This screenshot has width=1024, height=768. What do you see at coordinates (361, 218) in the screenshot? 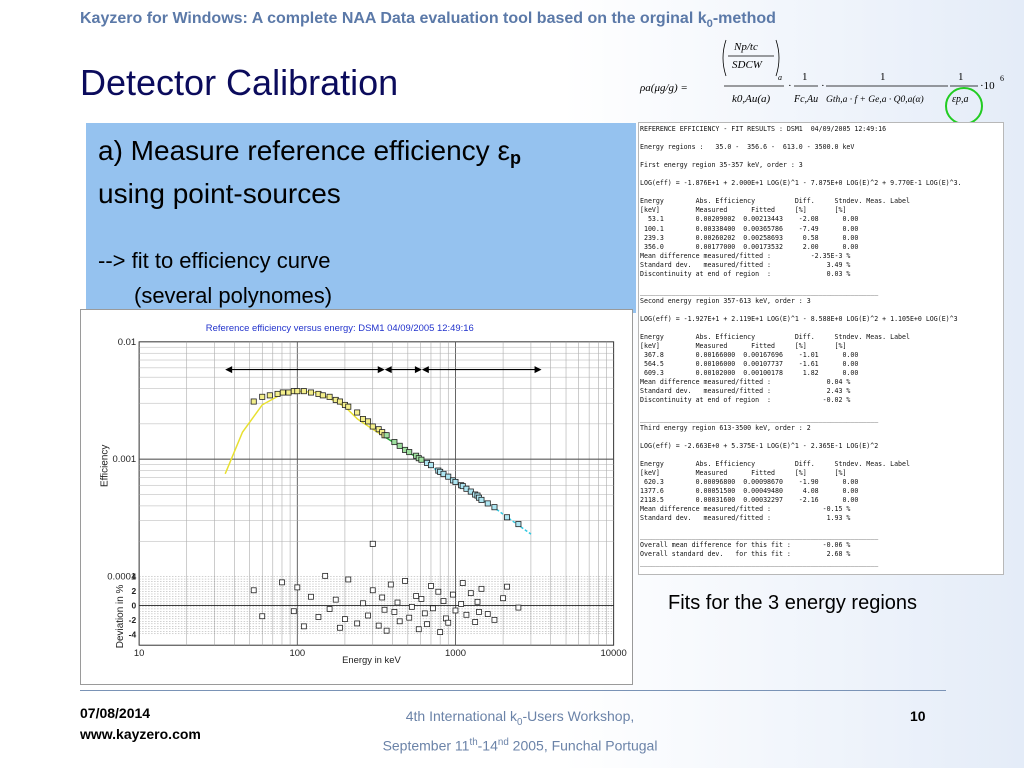
I see `step-a-box` at bounding box center [361, 218].